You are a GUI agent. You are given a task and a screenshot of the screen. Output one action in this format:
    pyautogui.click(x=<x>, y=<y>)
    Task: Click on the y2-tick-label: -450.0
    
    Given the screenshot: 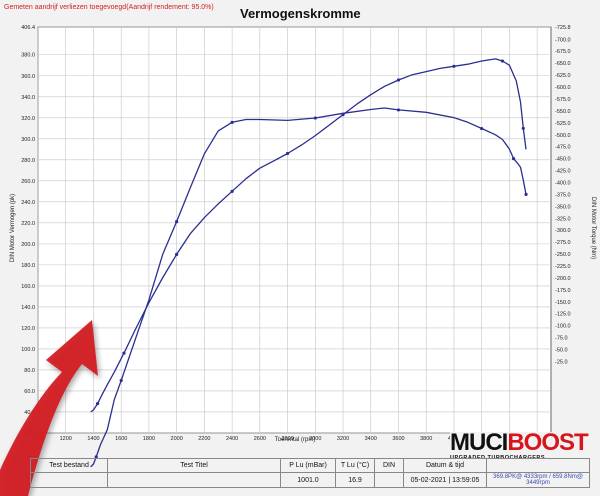 What is the action you would take?
    pyautogui.click(x=563, y=160)
    